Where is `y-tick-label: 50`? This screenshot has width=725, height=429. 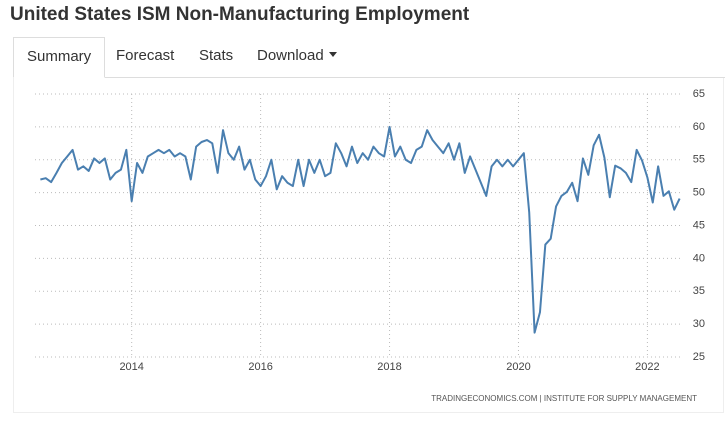 y-tick-label: 50 is located at coordinates (699, 193).